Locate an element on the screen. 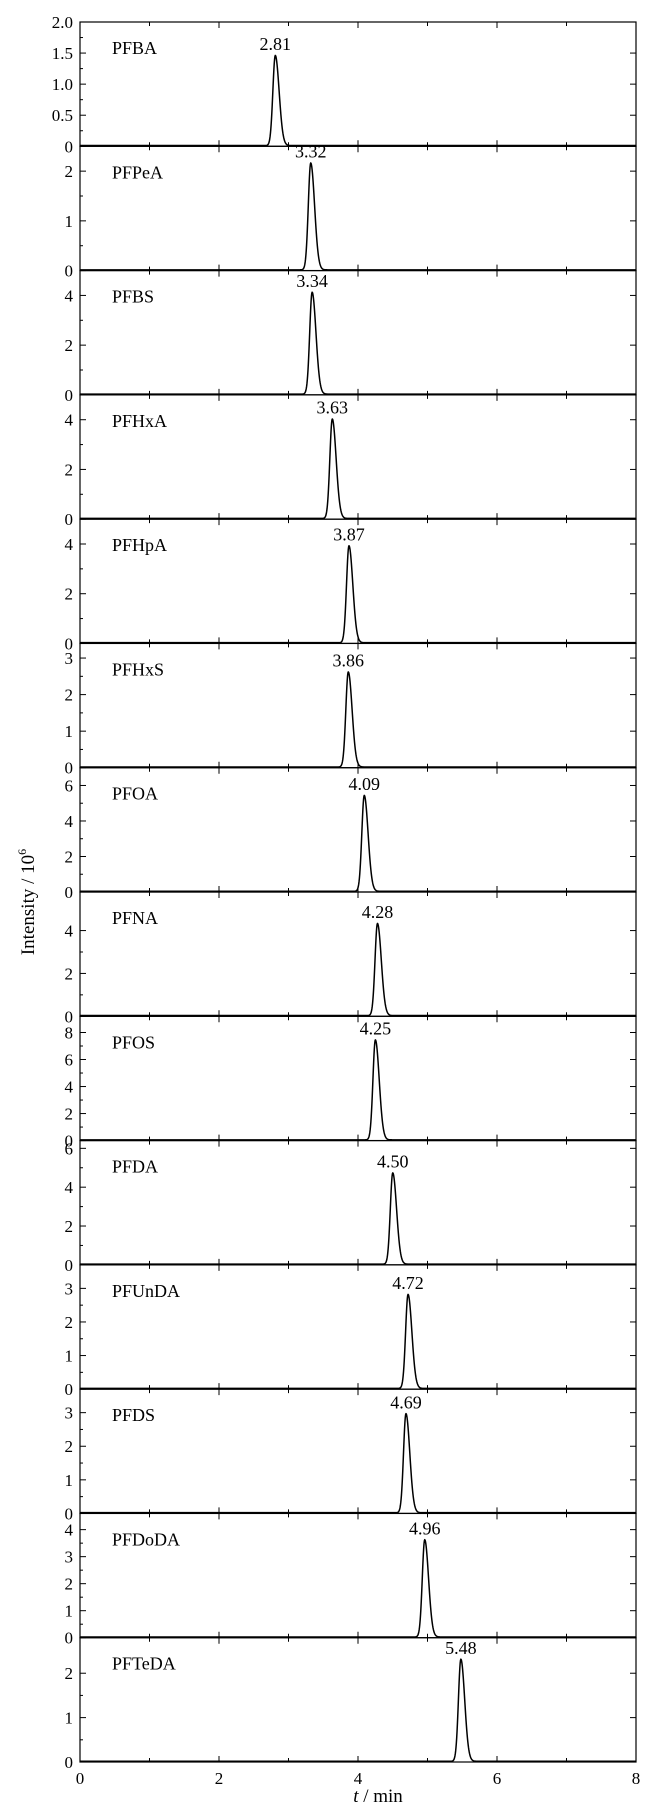 This screenshot has height=1809, width=666. peak-rt-label: 5.48 is located at coordinates (461, 1648).